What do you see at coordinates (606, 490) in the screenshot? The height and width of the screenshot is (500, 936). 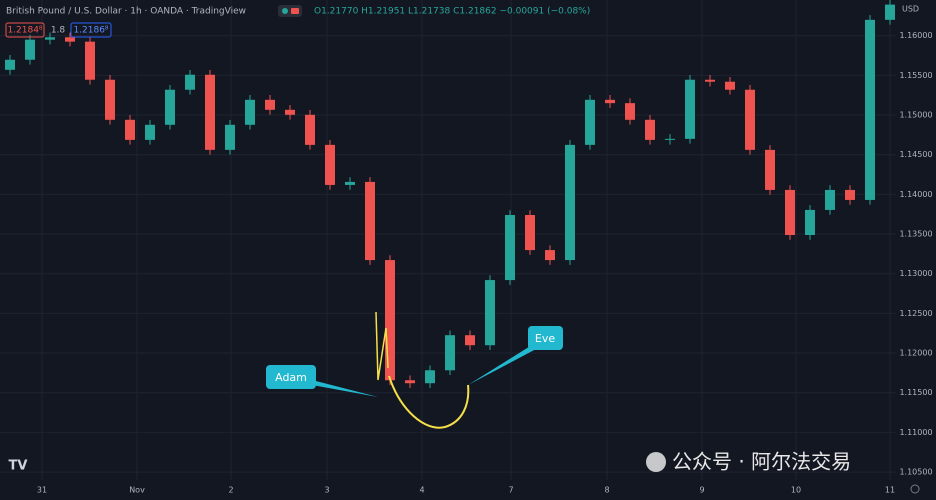 I see `x-tick-label: 8` at bounding box center [606, 490].